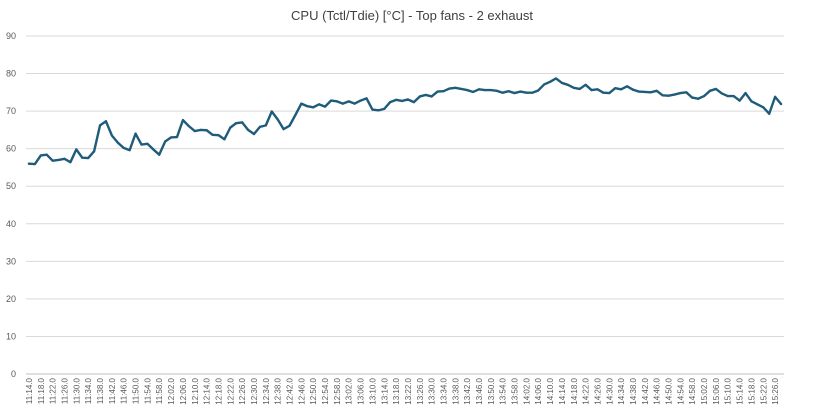  I want to click on x-tick-label: 12:06.0, so click(183, 390).